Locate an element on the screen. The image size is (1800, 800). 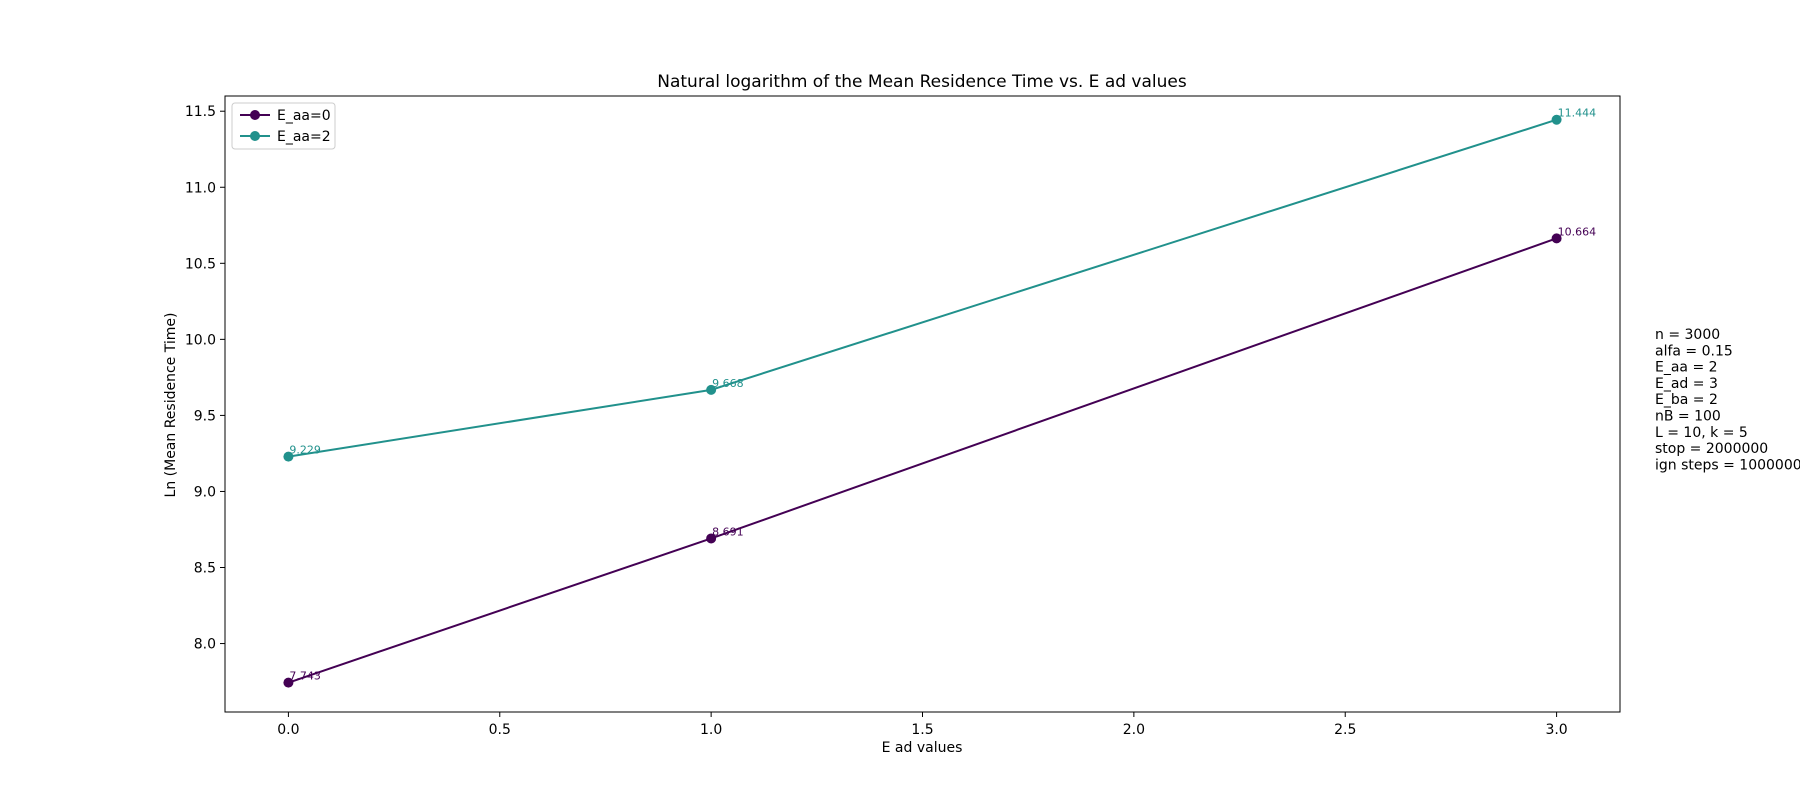
parameter-line: n = 3000 is located at coordinates (1687, 335).